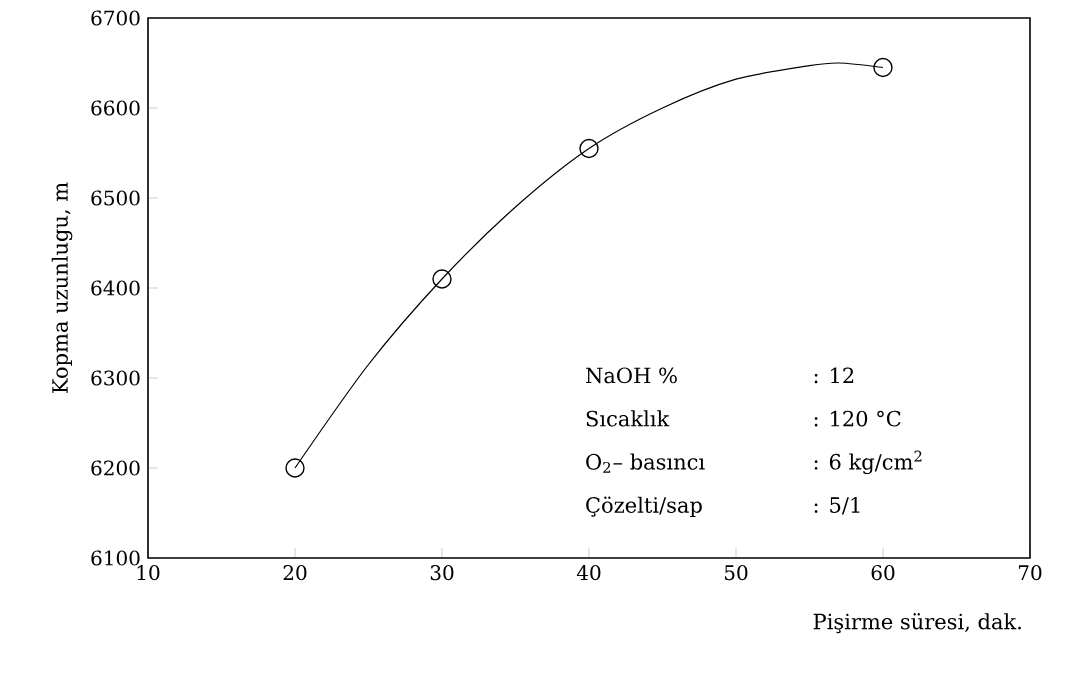  I want to click on y-tick-label: 6600, so click(115, 108).